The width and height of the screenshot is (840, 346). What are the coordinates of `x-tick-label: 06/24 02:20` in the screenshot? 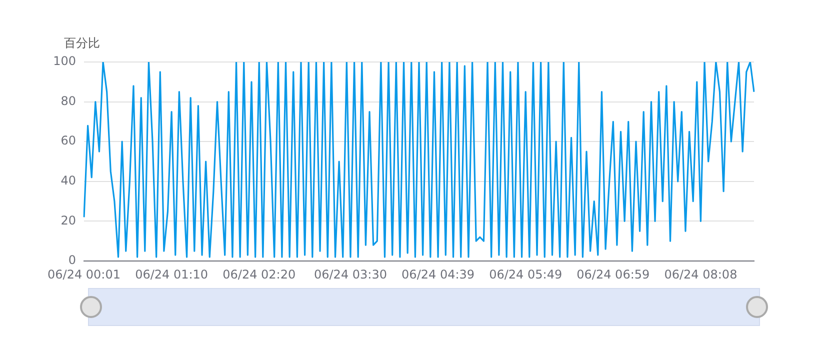 It's located at (259, 274).